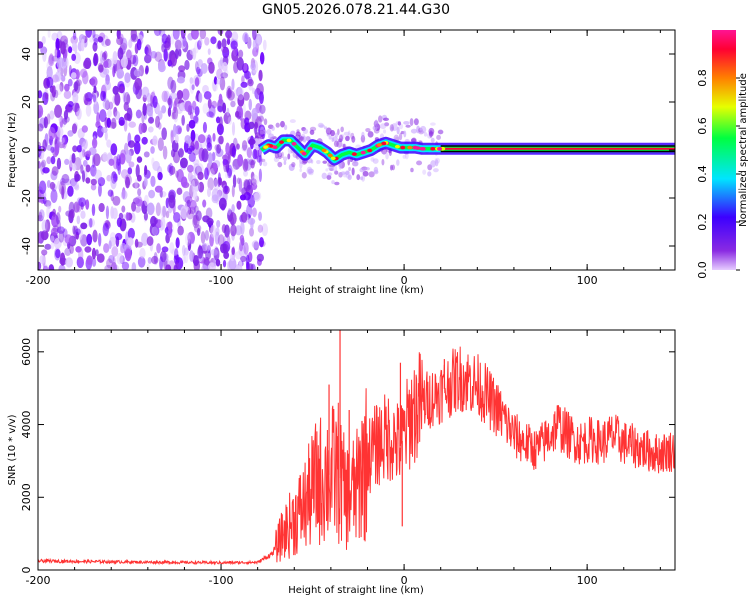  I want to click on spectrogram-y-tick-label: 0, so click(26, 150).